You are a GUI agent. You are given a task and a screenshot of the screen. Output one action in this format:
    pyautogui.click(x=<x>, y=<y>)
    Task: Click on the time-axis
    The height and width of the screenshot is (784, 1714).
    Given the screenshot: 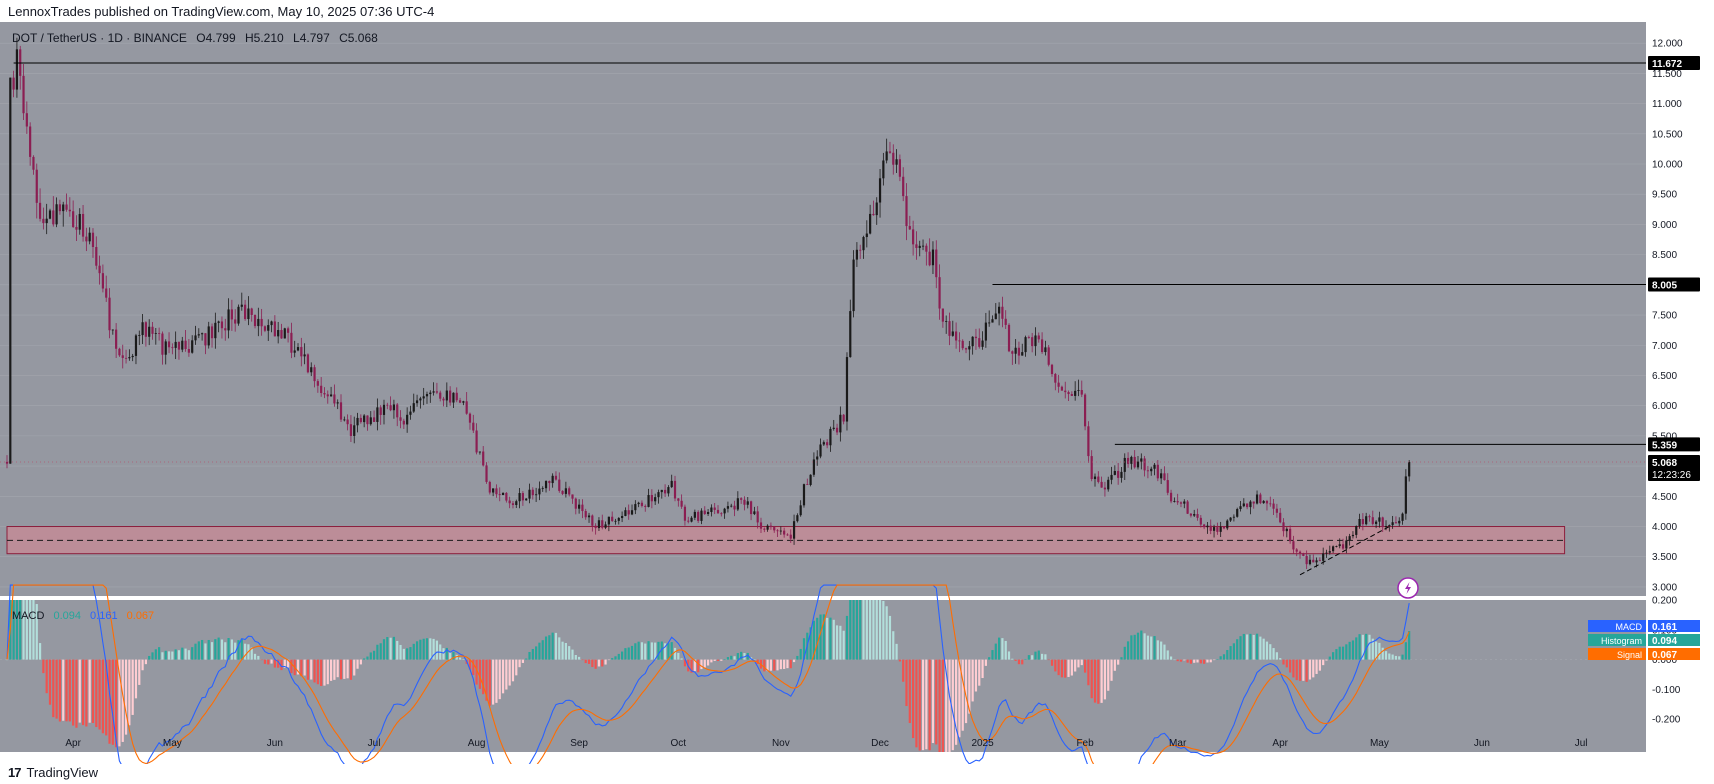 What is the action you would take?
    pyautogui.click(x=857, y=758)
    